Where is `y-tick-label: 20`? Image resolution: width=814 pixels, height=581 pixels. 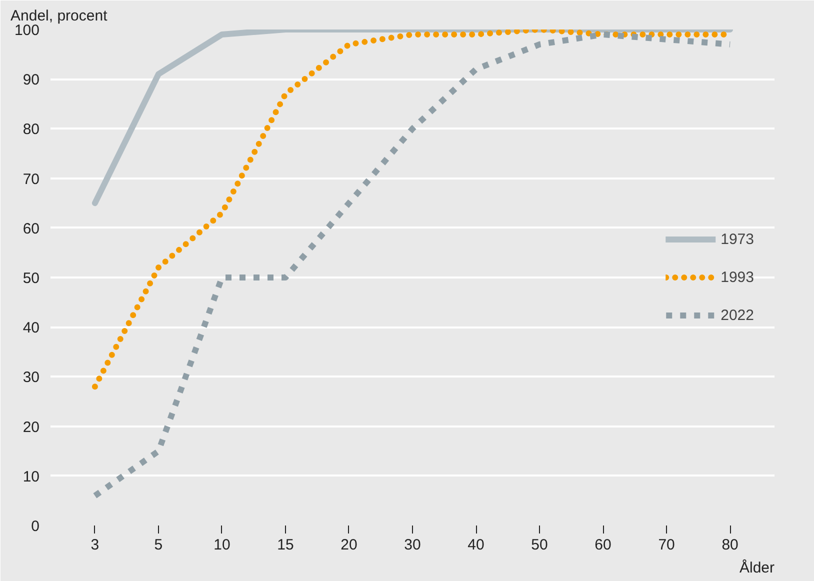 y-tick-label: 20 is located at coordinates (31, 427).